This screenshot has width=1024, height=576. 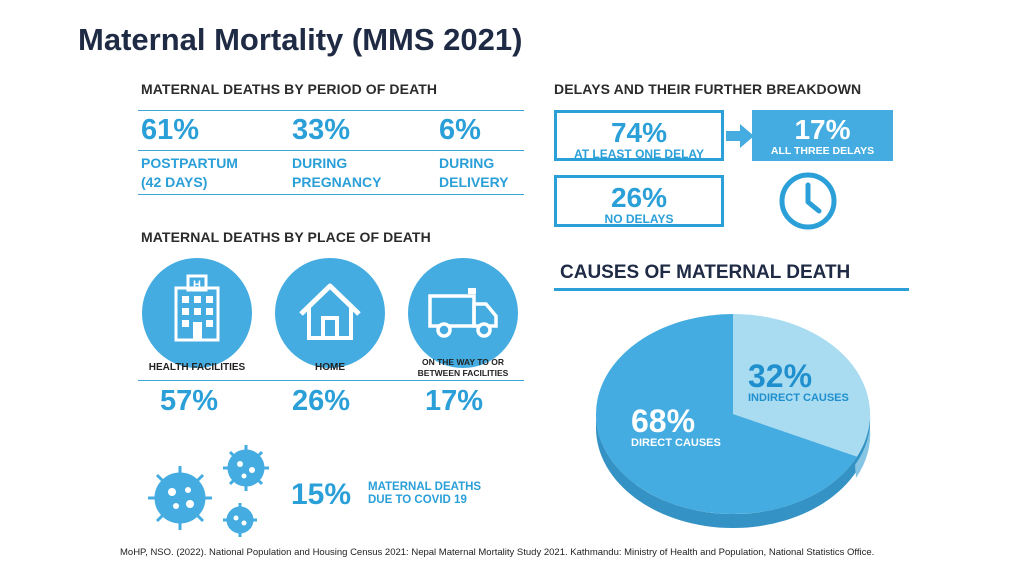 I want to click on page-title: Maternal Mortality (MMS 2021), so click(x=300, y=39).